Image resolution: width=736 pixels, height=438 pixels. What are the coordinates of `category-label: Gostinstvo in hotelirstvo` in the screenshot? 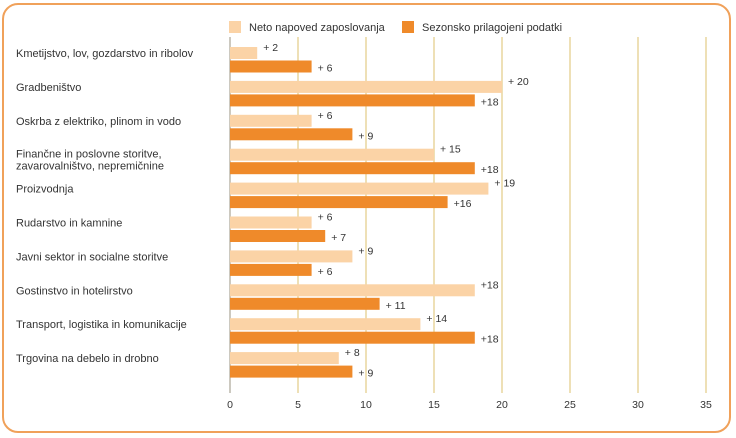 It's located at (74, 291).